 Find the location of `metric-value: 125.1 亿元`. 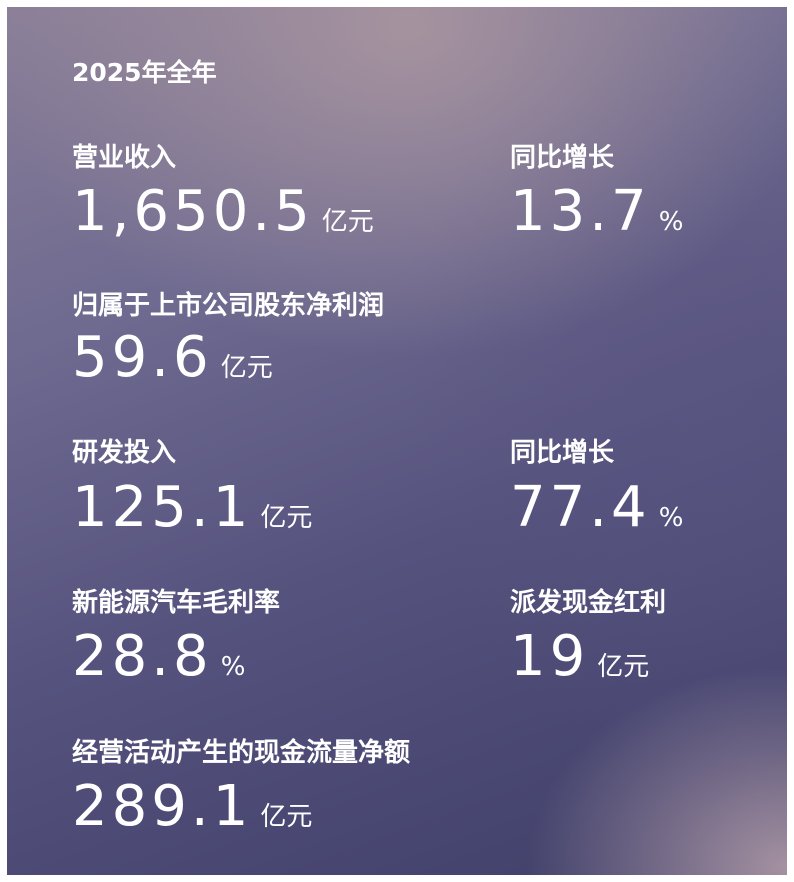

metric-value: 125.1 亿元 is located at coordinates (192, 507).